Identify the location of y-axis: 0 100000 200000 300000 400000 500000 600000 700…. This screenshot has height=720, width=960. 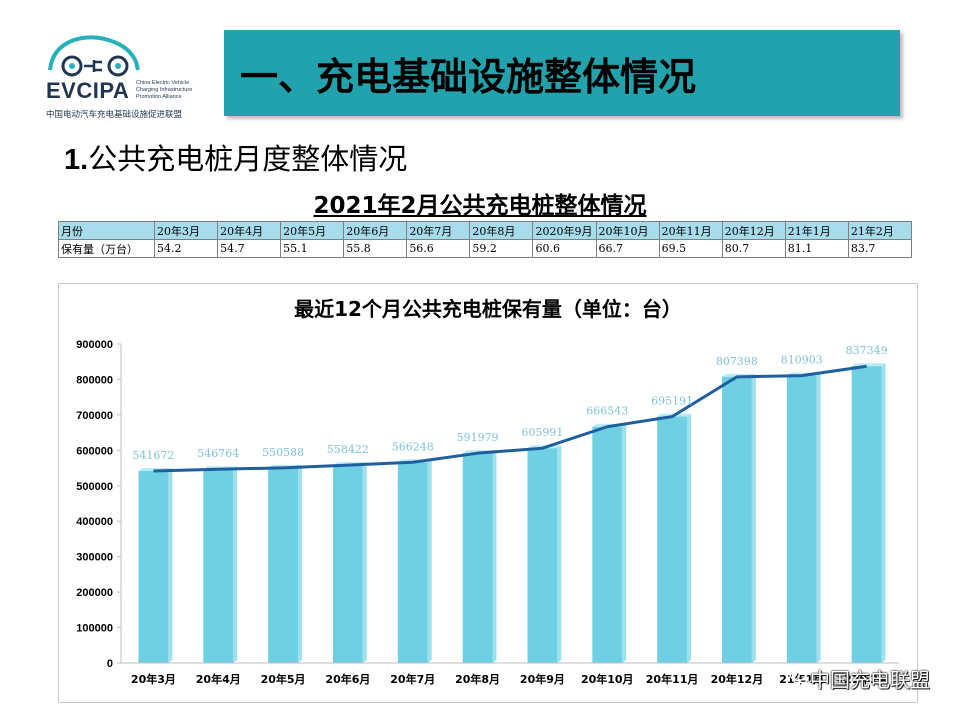
(99, 504).